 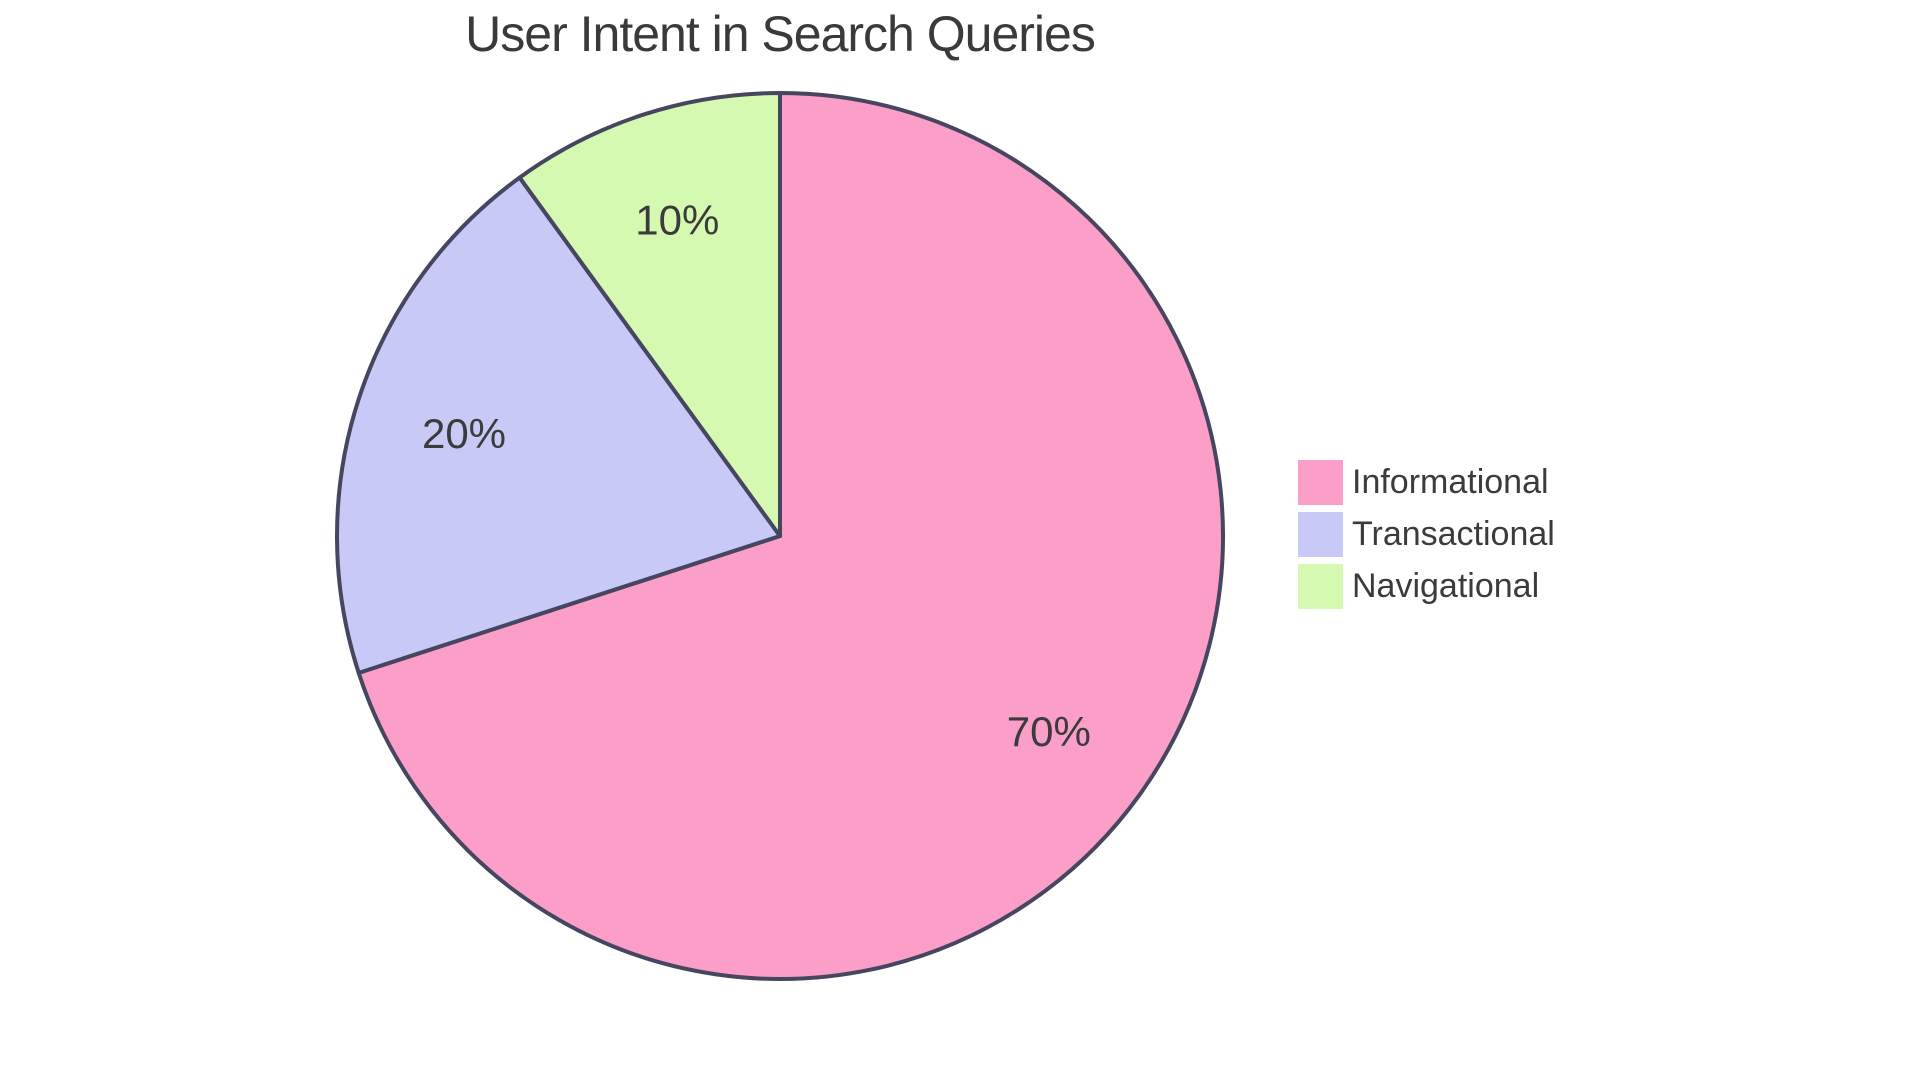 I want to click on slice-percentage-label: 10%, so click(x=677, y=220).